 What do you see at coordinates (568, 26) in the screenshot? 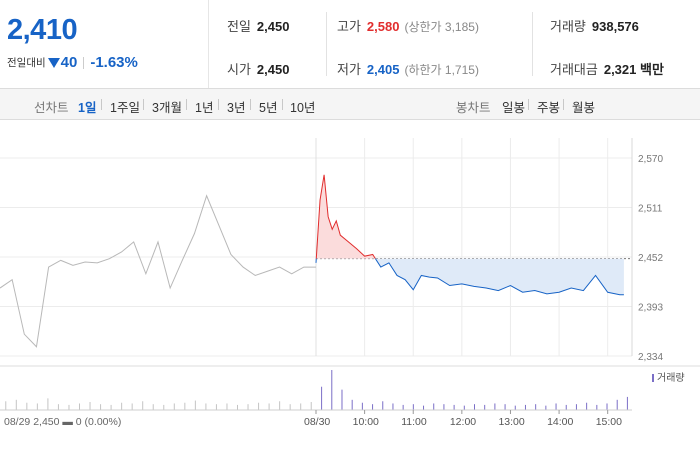
I see `metric-label: 거래량` at bounding box center [568, 26].